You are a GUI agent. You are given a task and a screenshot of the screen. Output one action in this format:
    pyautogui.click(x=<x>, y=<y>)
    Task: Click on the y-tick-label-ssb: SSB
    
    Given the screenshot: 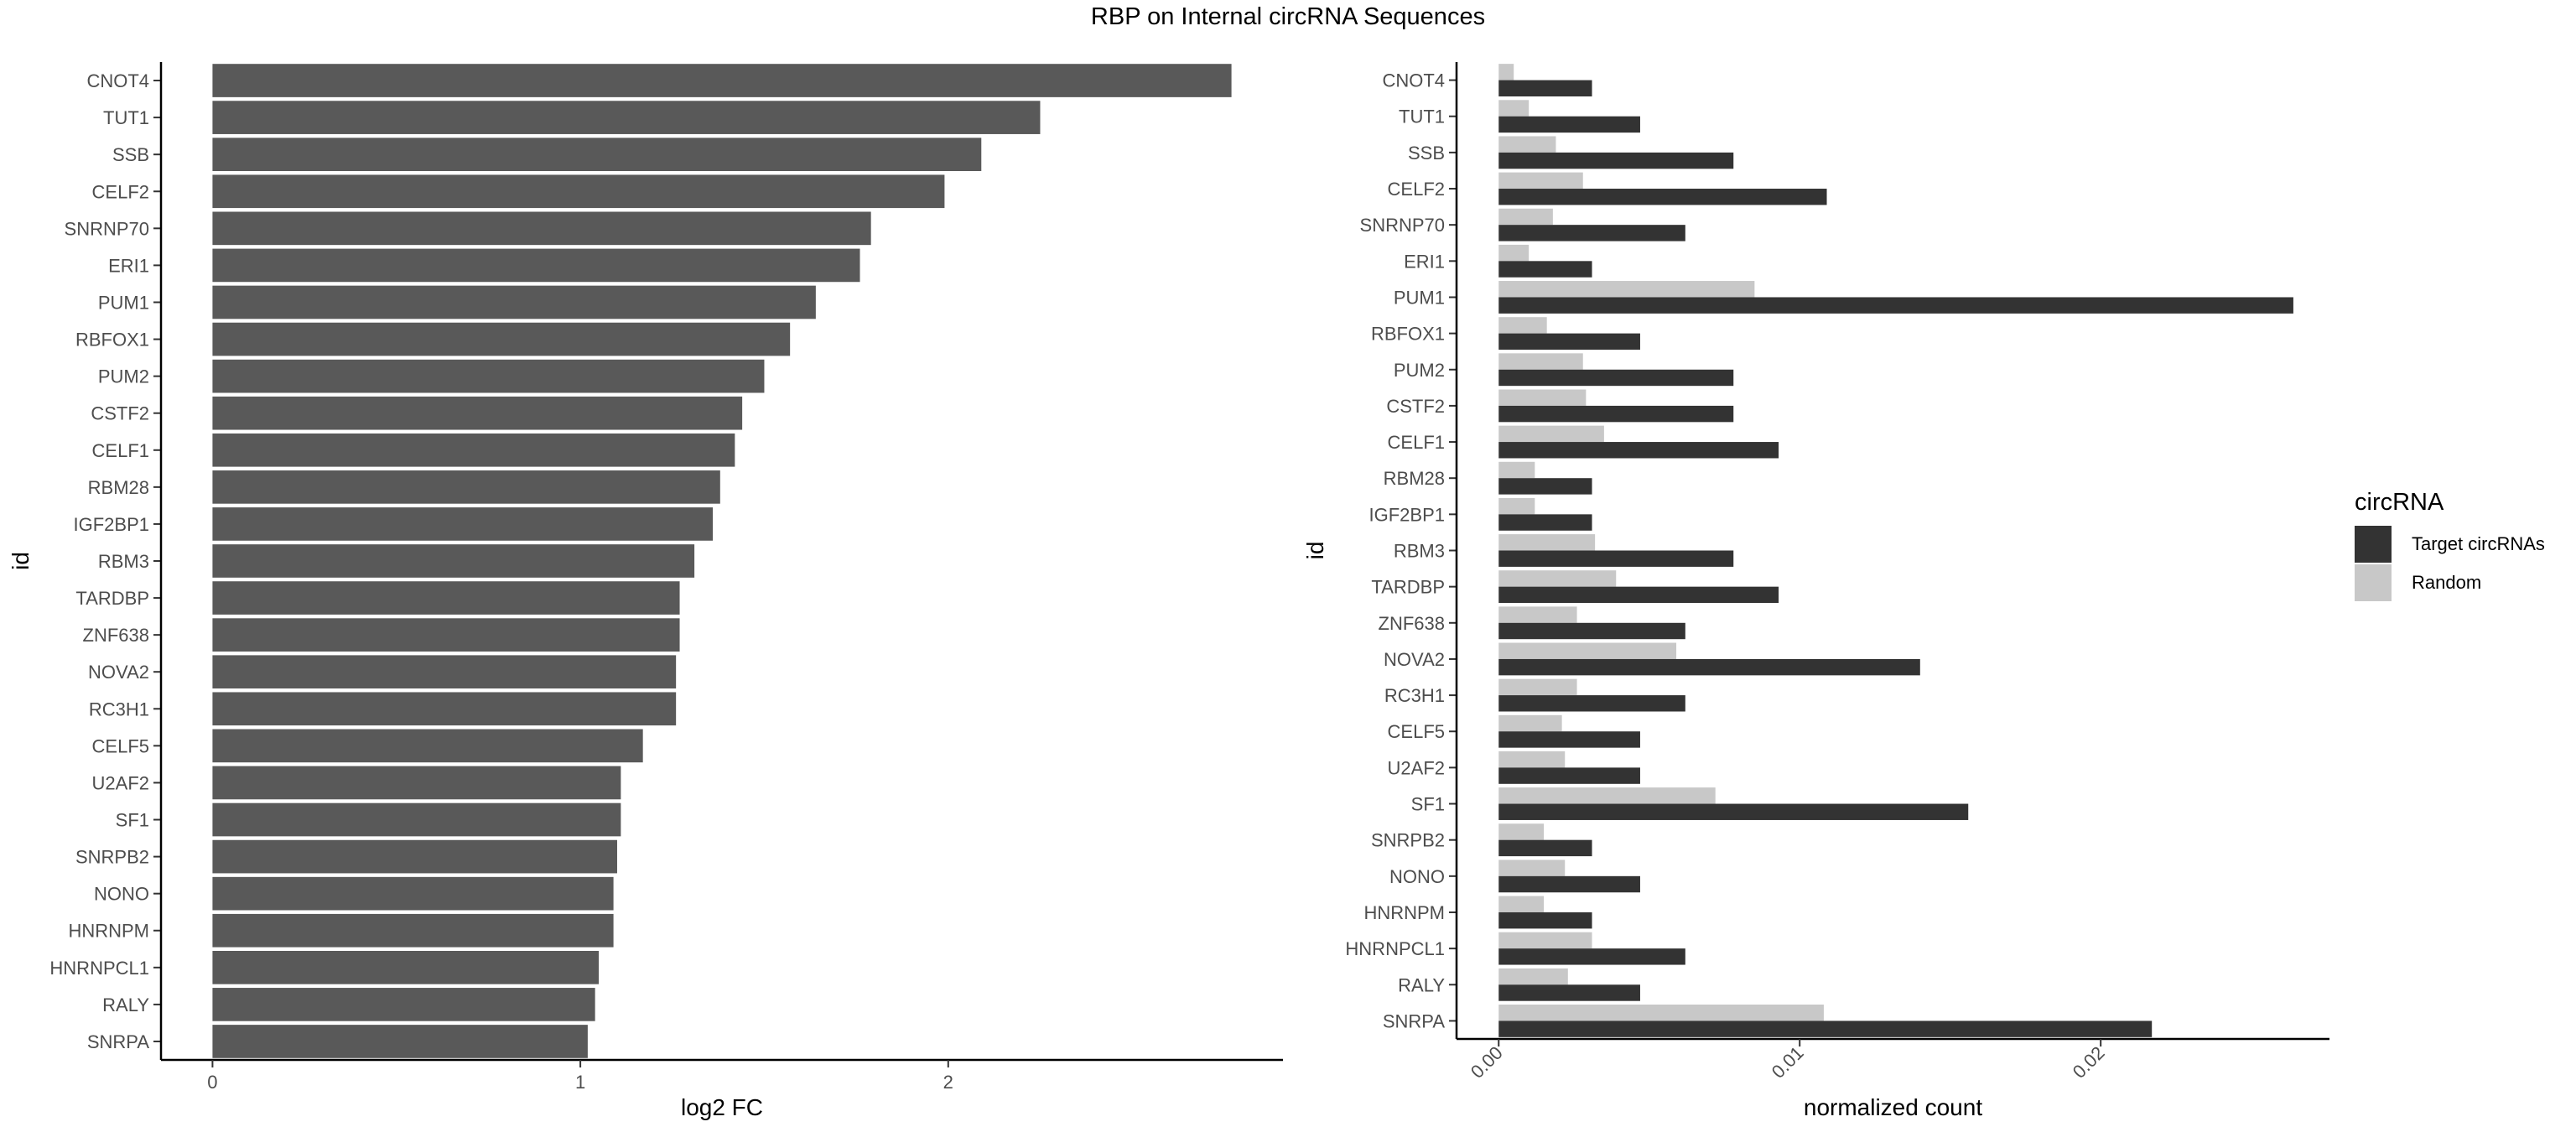 What is the action you would take?
    pyautogui.click(x=1426, y=153)
    